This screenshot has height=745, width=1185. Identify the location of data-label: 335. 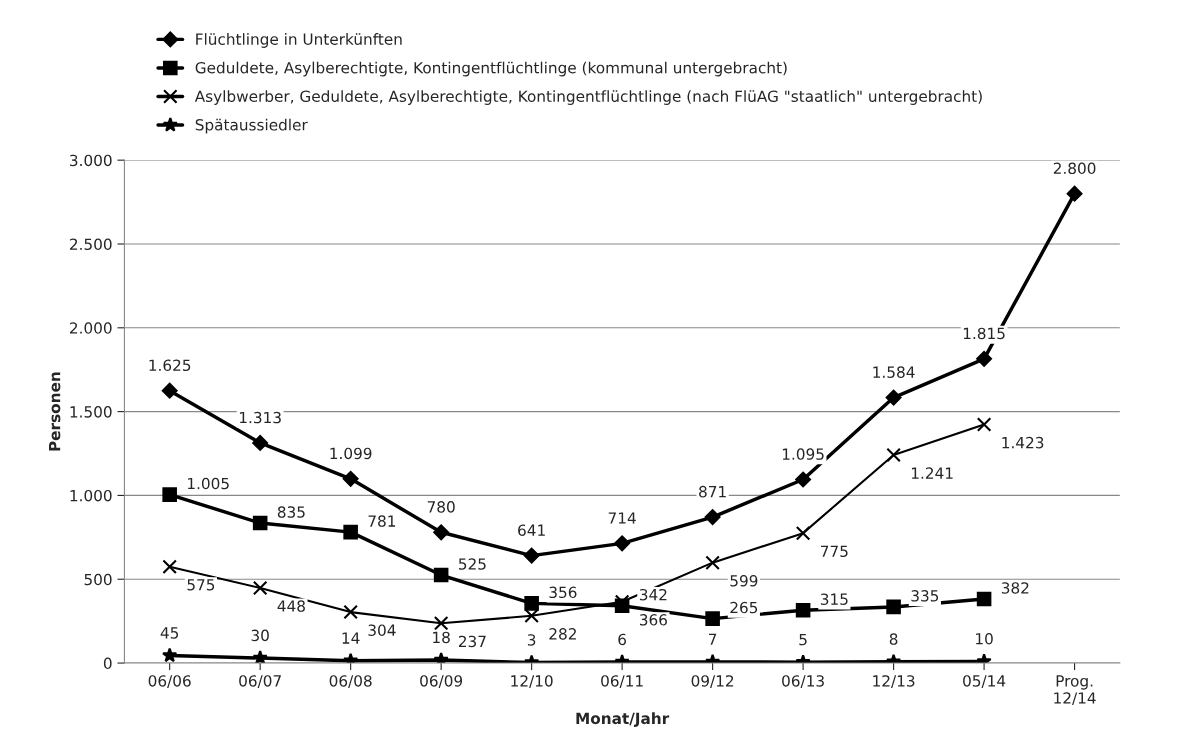
(925, 596).